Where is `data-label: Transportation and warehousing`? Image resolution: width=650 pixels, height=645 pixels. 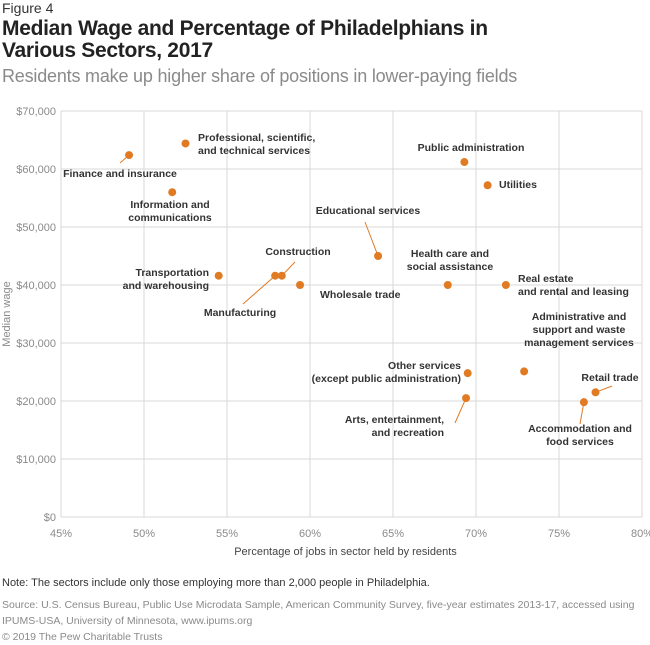
data-label: Transportation and warehousing is located at coordinates (166, 279).